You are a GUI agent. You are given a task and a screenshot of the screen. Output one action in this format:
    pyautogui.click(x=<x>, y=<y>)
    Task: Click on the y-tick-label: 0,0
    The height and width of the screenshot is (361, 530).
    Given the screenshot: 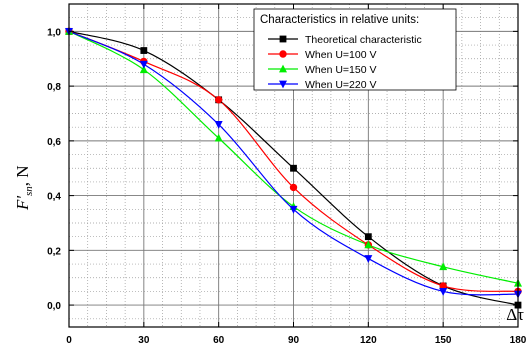 What is the action you would take?
    pyautogui.click(x=54, y=306)
    